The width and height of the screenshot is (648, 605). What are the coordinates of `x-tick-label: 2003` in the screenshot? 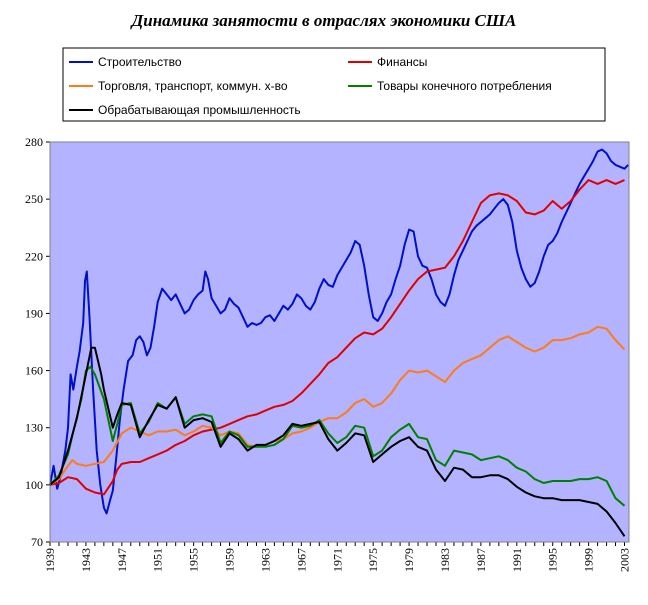 It's located at (625, 560).